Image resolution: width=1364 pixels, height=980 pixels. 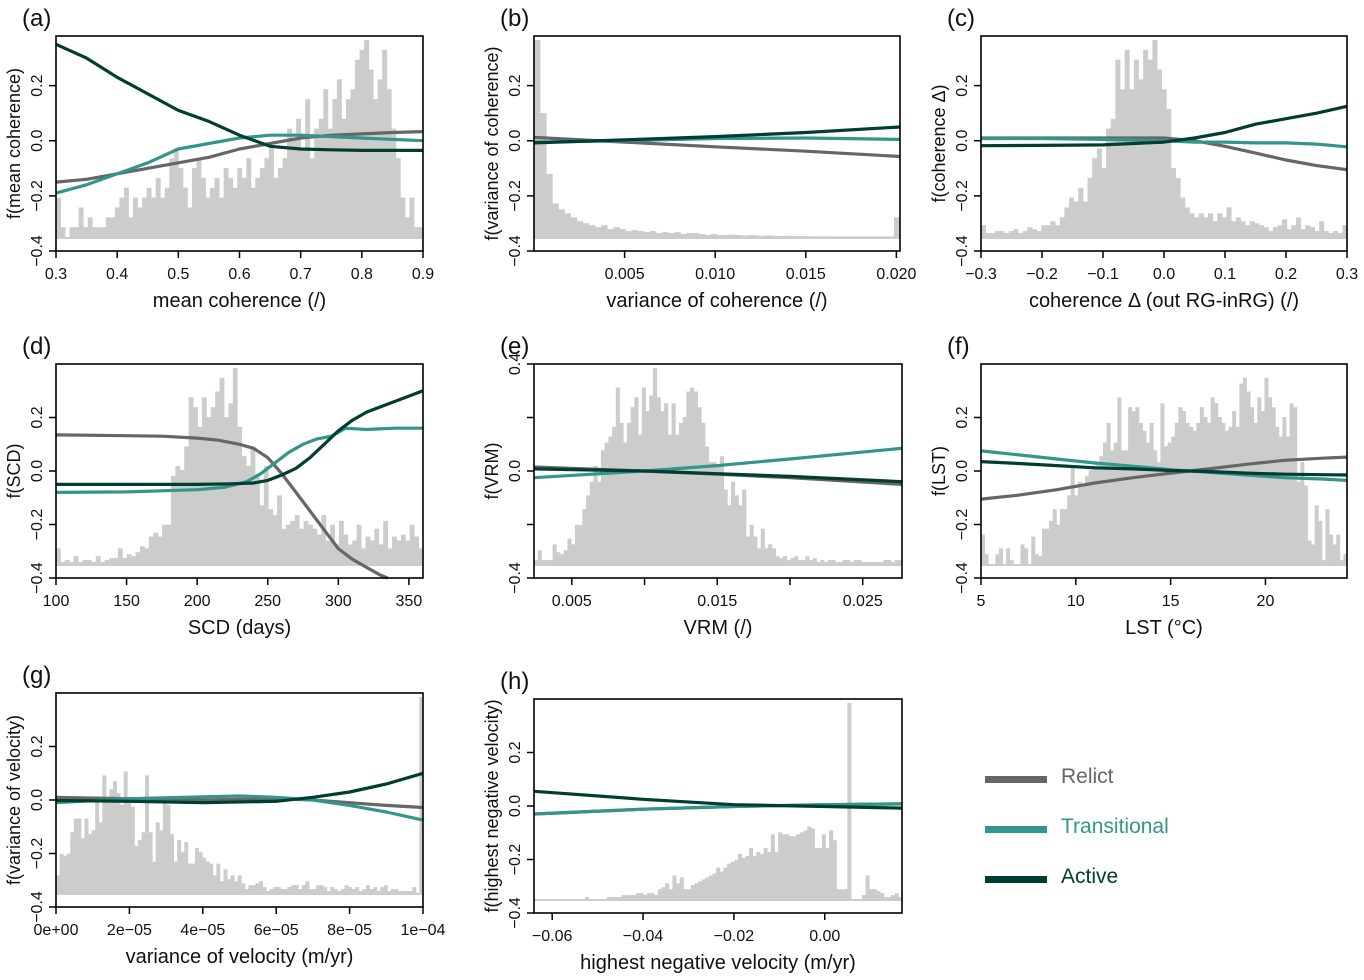 I want to click on legend-swatch-transitional, so click(x=1016, y=829).